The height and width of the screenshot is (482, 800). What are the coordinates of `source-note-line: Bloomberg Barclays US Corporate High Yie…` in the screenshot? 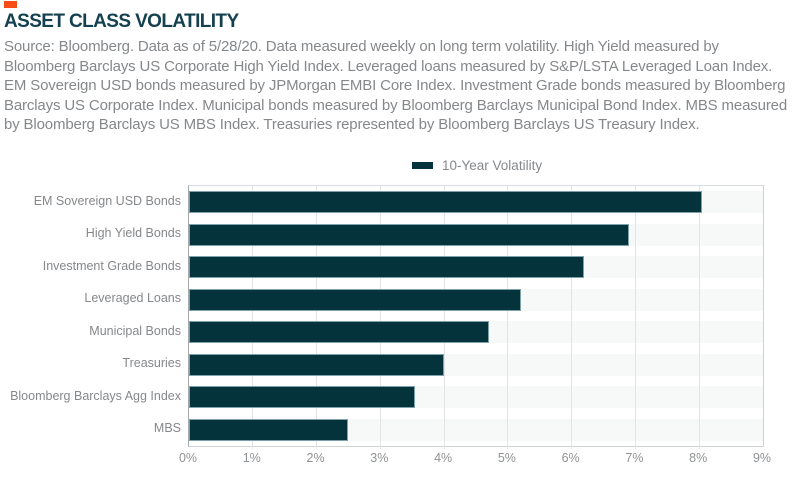 It's located at (388, 66).